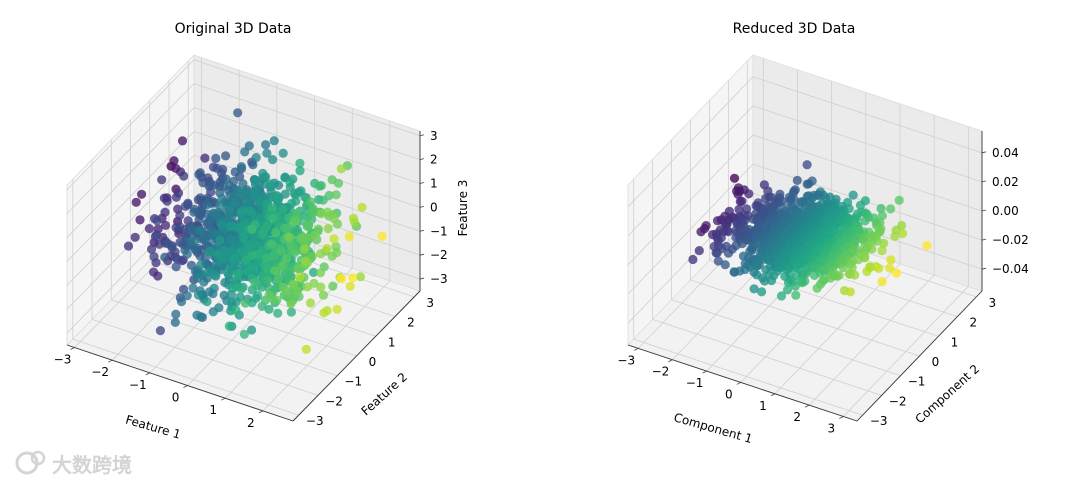 The height and width of the screenshot is (485, 1080). What do you see at coordinates (1010, 240) in the screenshot?
I see `z-tick-label: −0.02` at bounding box center [1010, 240].